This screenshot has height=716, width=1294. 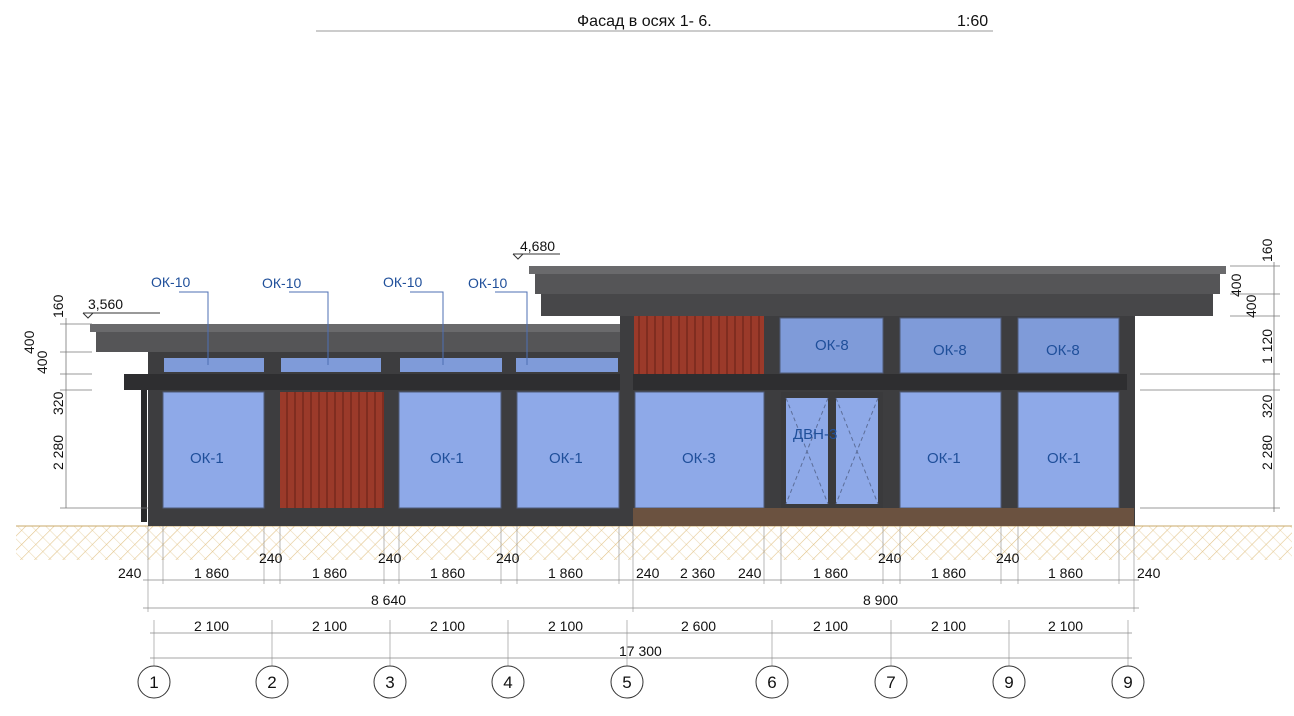 I want to click on axis-marker: 2, so click(x=272, y=682).